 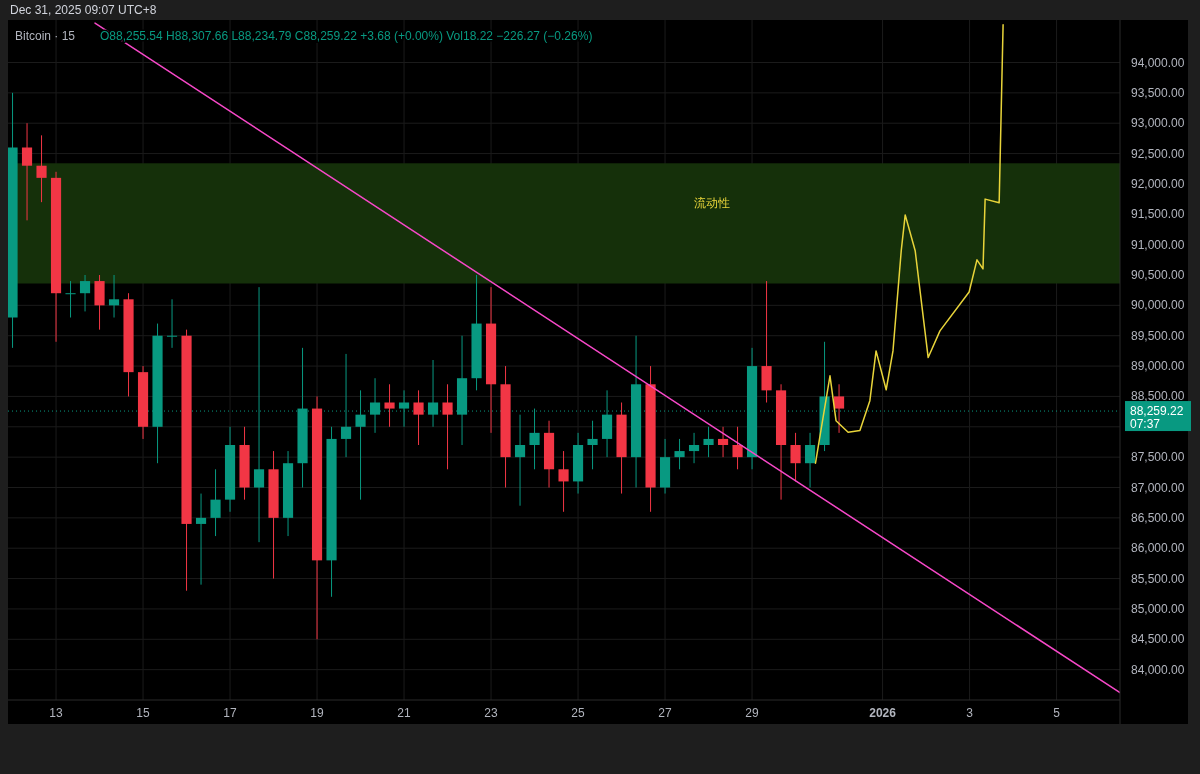 What do you see at coordinates (578, 713) in the screenshot?
I see `x-tick-label: 25` at bounding box center [578, 713].